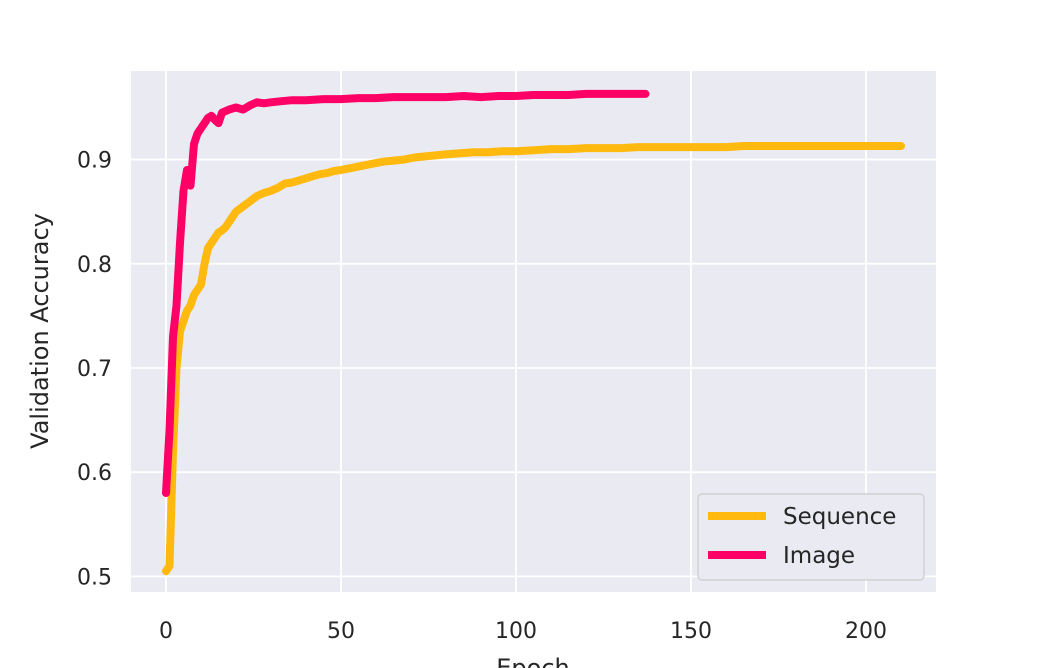 This screenshot has height=668, width=1042. Describe the element at coordinates (811, 537) in the screenshot. I see `legend: Sequence Image` at that location.